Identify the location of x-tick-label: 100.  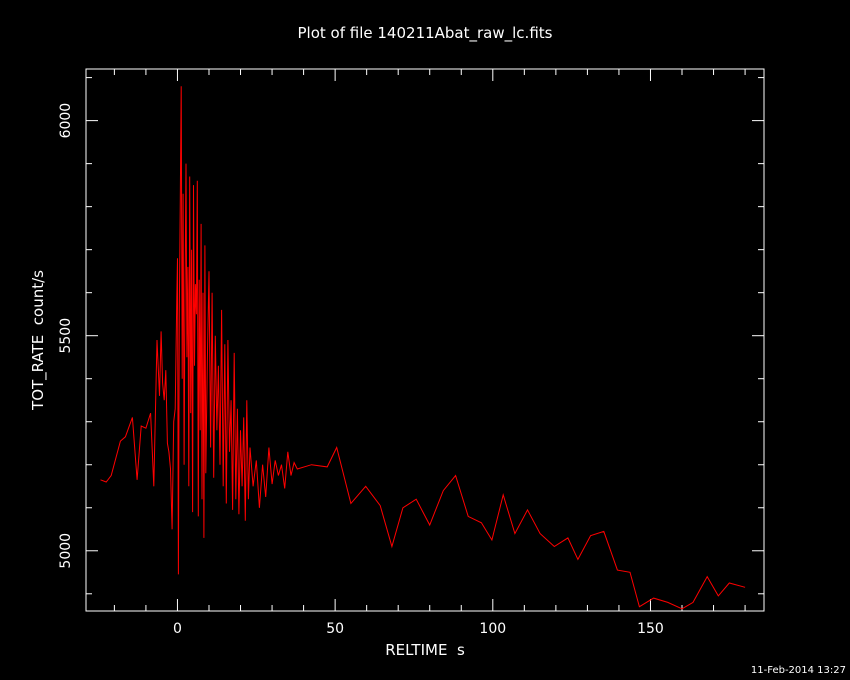
(492, 629).